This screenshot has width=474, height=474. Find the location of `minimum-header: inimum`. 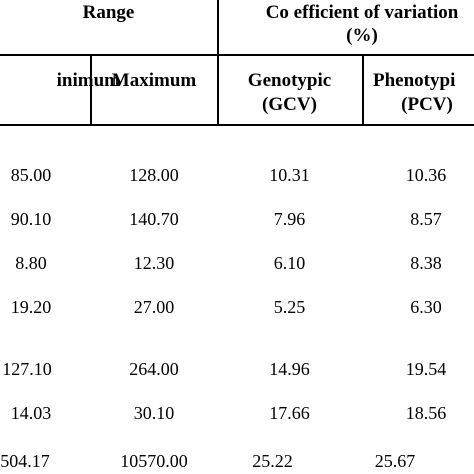

minimum-header: inimum is located at coordinates (88, 80).